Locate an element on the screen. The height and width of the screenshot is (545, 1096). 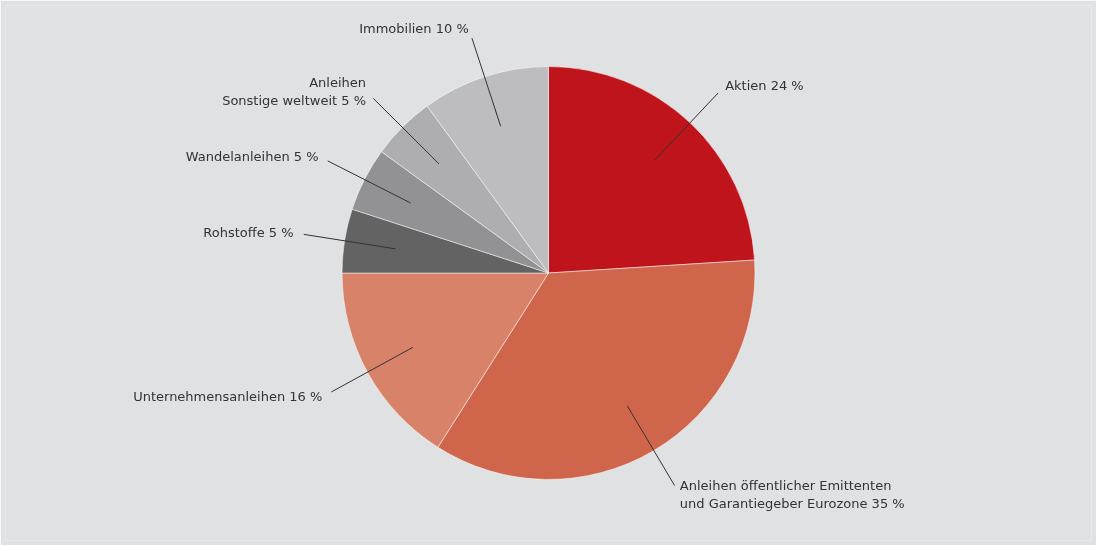
slice-label: Anleihen öffentlicher Emittenten und Garantiegeber Eurozone 35 % is located at coordinates (792, 494).